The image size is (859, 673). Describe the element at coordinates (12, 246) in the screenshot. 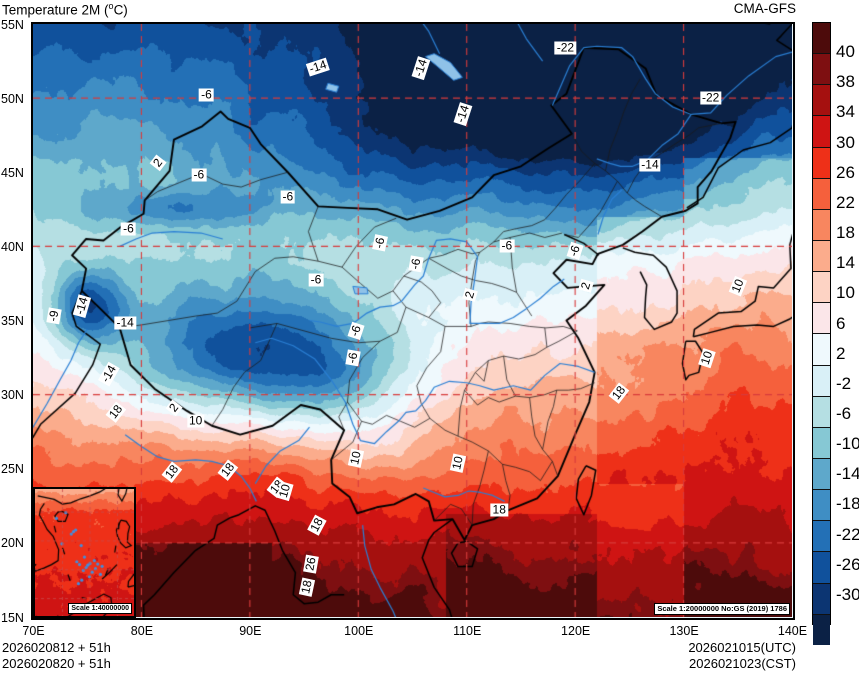

I see `y-tick-40N: 40N` at that location.